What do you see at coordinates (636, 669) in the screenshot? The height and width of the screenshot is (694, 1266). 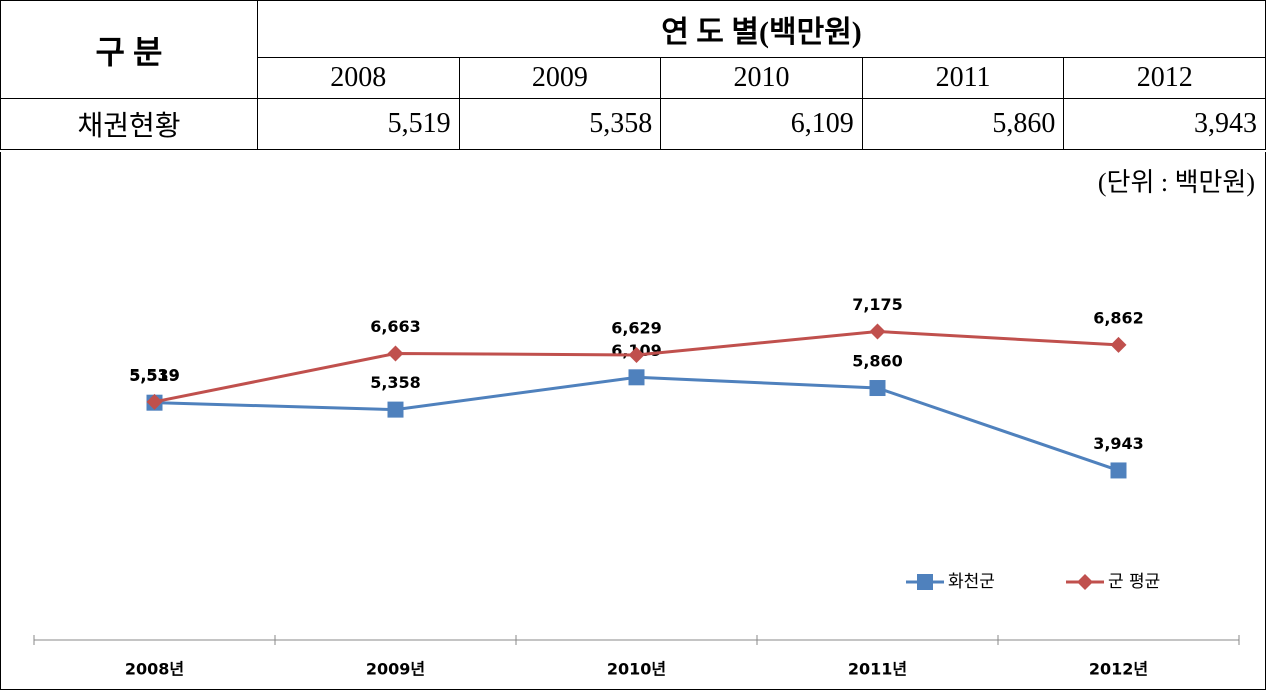 I see `x-tick-label: 2010년` at bounding box center [636, 669].